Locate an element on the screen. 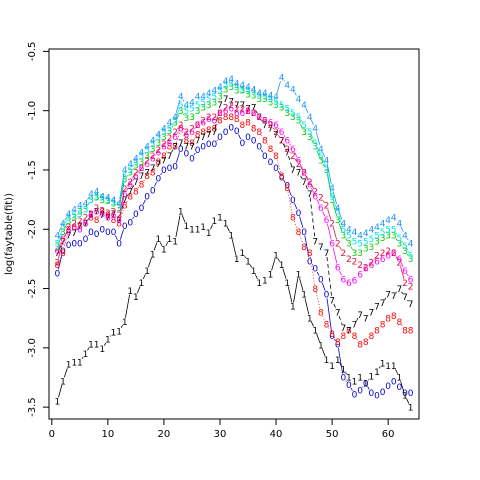 The height and width of the screenshot is (480, 480). x-tick-label: 30 is located at coordinates (220, 434).